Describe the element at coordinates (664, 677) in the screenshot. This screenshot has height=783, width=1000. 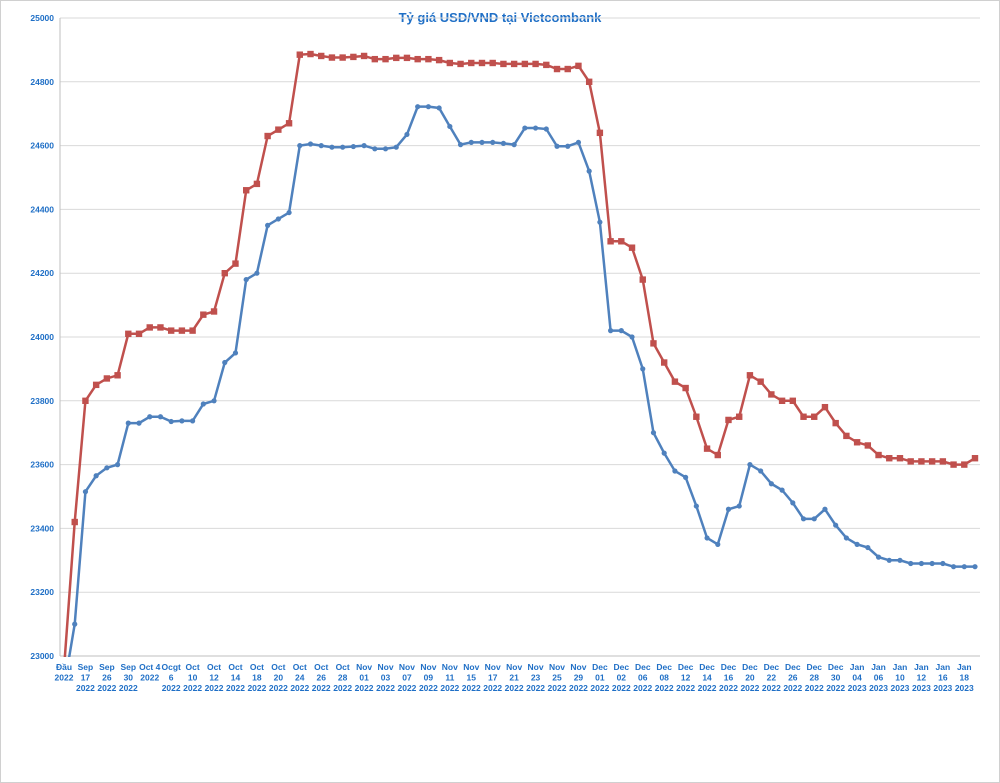
I see `x-tick-label: Dec 08 2022` at that location.